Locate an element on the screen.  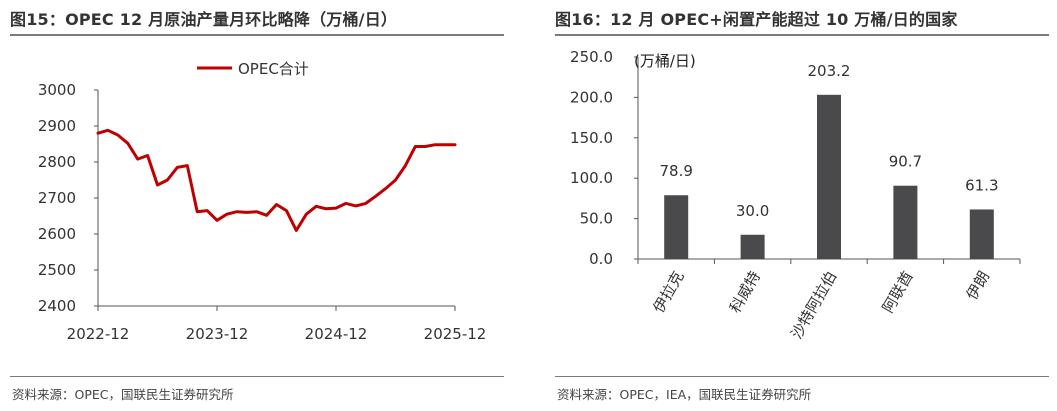
y-tick-label: 2800 is located at coordinates (57, 162).